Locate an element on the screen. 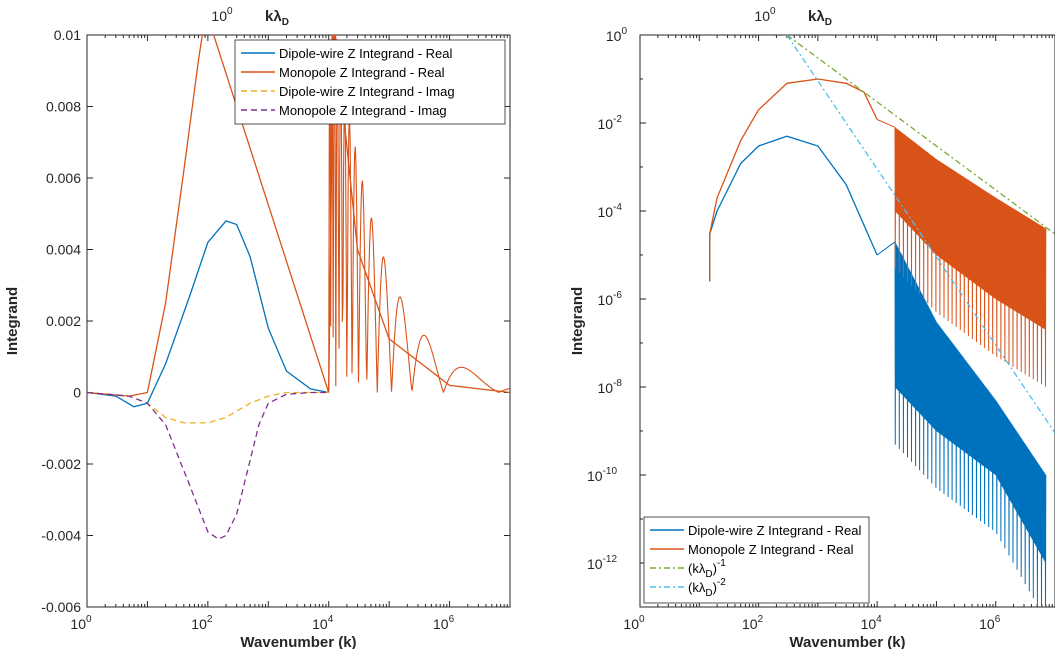  legend-label: (kλD)-1 is located at coordinates (707, 569).